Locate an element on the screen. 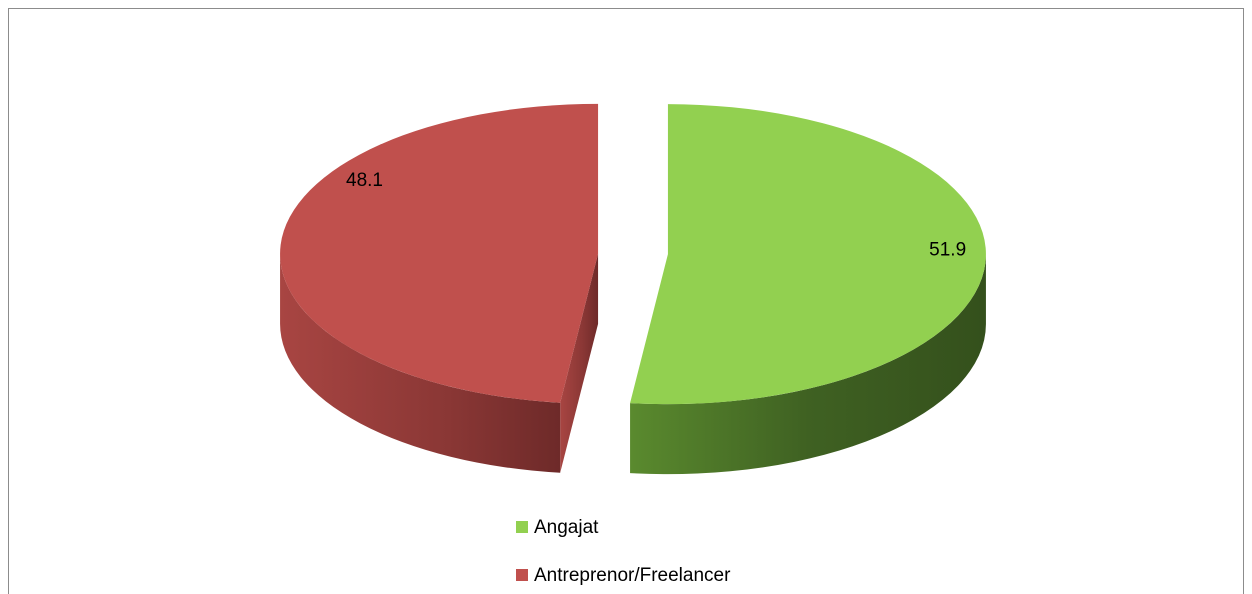  legend-label: Angajat is located at coordinates (566, 527).